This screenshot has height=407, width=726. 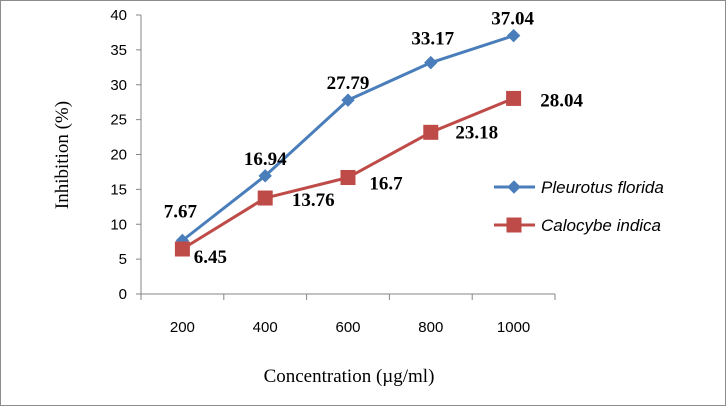 I want to click on legend-label: Calocybe indica, so click(x=601, y=225).